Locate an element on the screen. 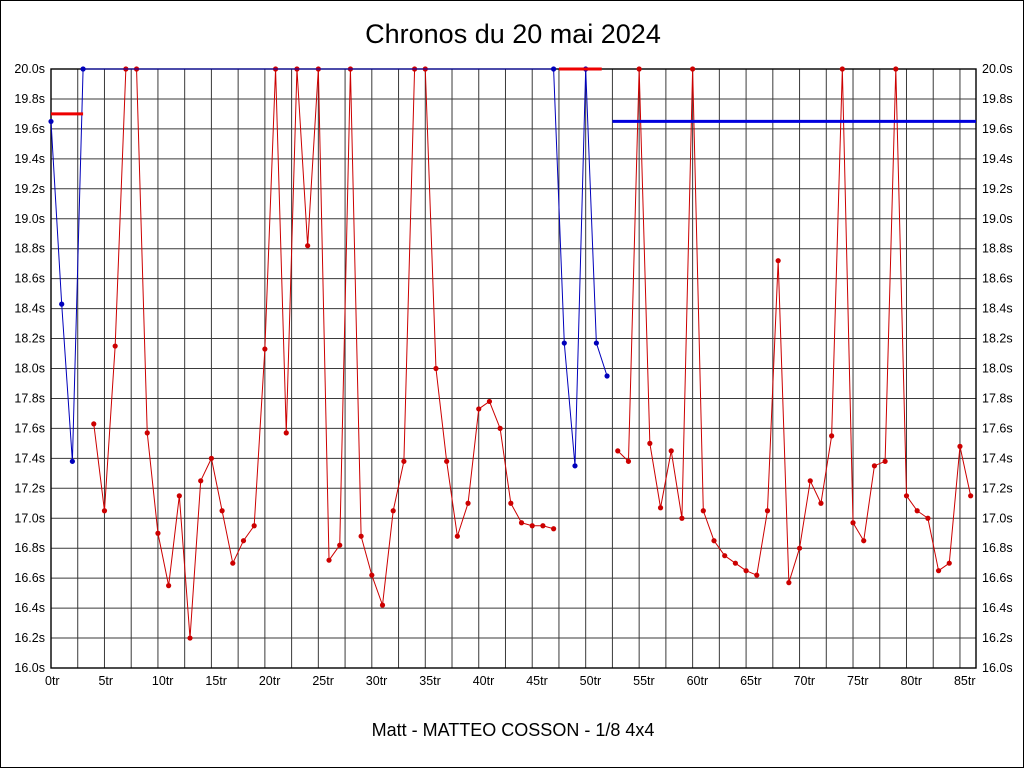 The image size is (1024, 768). y-tick-label-right: 18.8s is located at coordinates (997, 249).